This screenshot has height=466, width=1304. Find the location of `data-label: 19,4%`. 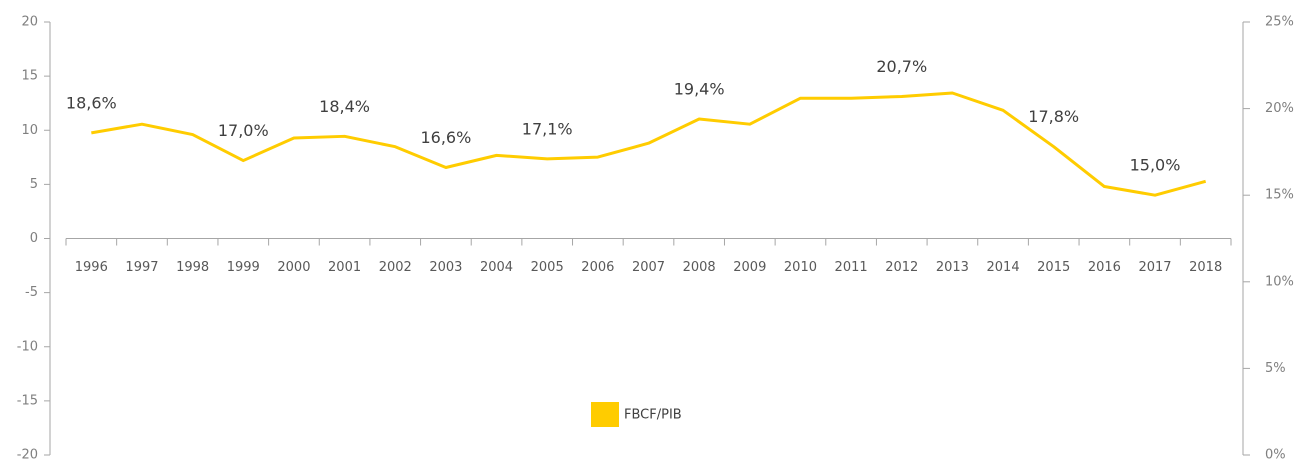

data-label: 19,4% is located at coordinates (699, 88).